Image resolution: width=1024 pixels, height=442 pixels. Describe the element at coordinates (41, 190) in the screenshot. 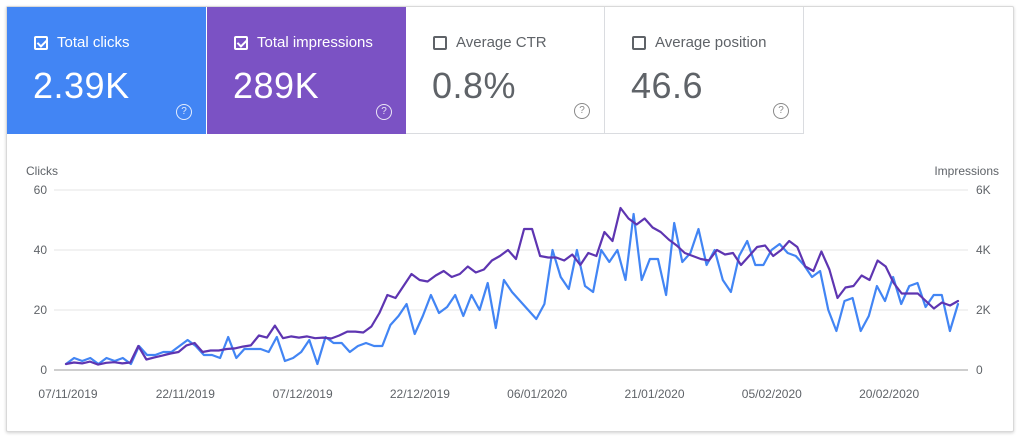

I see `left-tick-label: 60` at that location.